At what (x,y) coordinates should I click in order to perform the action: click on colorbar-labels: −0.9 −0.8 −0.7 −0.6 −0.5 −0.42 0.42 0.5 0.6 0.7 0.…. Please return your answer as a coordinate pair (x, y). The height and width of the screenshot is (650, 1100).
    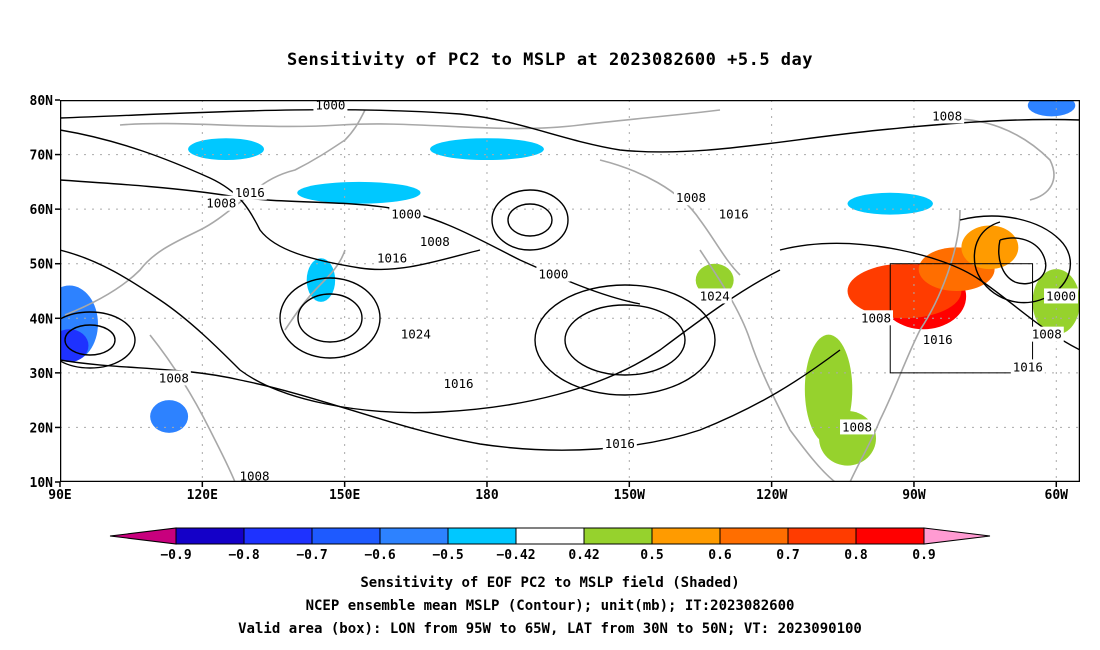
    Looking at the image, I should click on (547, 555).